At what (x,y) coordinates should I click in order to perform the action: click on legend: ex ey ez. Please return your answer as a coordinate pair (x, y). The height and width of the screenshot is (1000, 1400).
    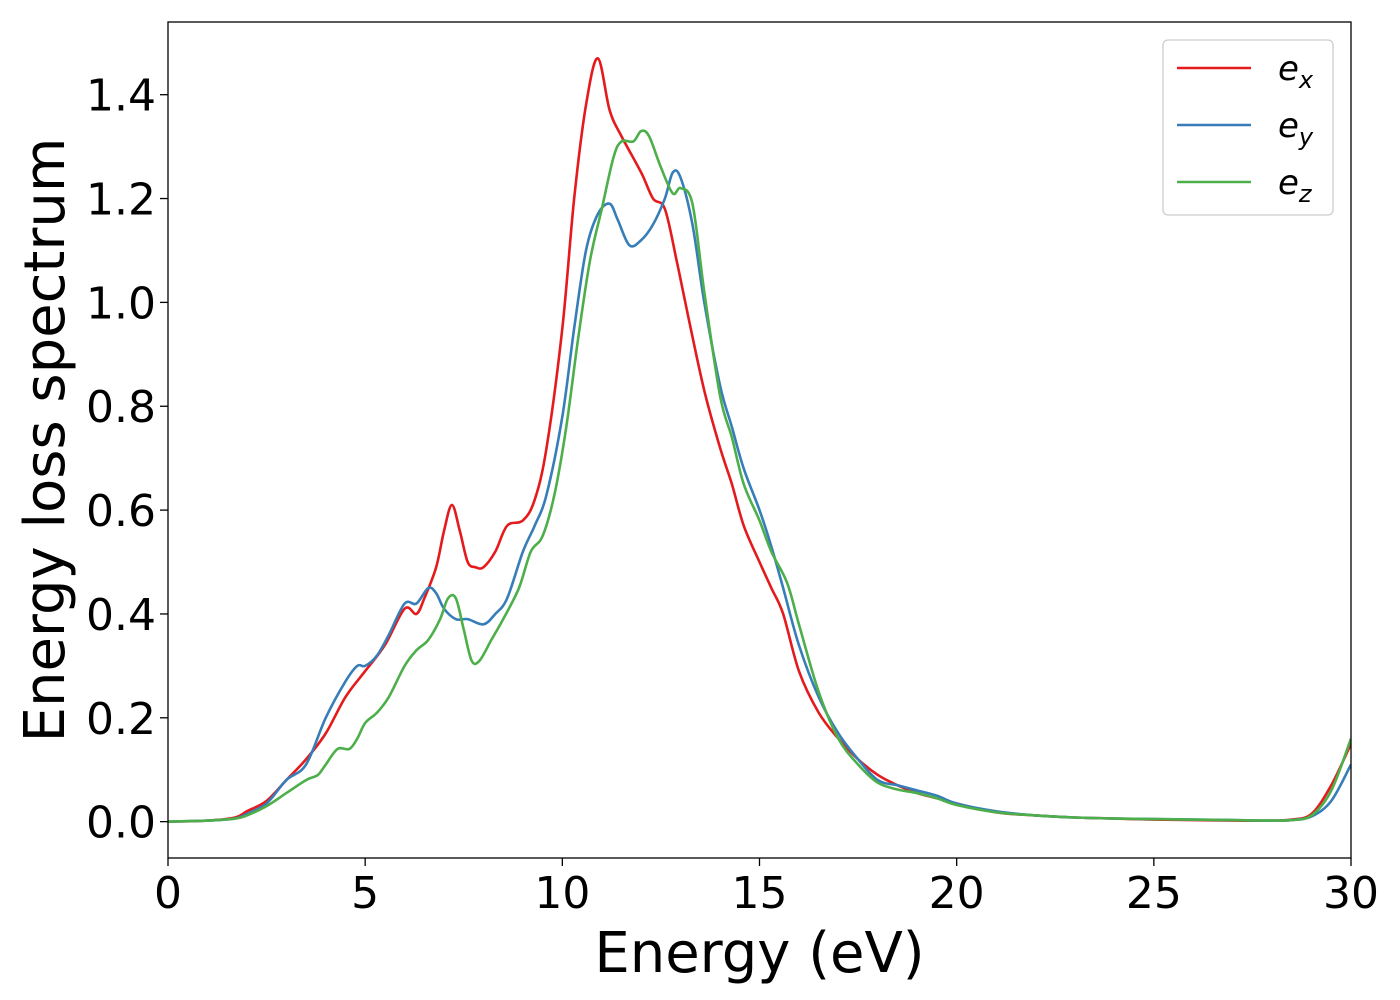
    Looking at the image, I should click on (1248, 127).